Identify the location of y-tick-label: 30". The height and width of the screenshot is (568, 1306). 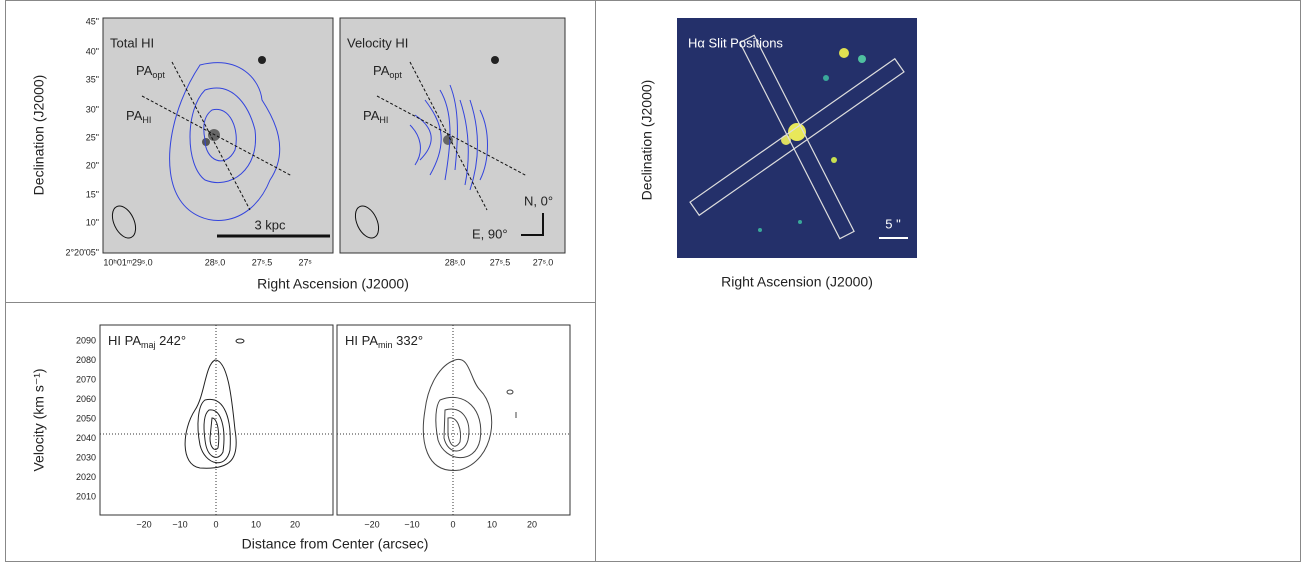
(92, 109).